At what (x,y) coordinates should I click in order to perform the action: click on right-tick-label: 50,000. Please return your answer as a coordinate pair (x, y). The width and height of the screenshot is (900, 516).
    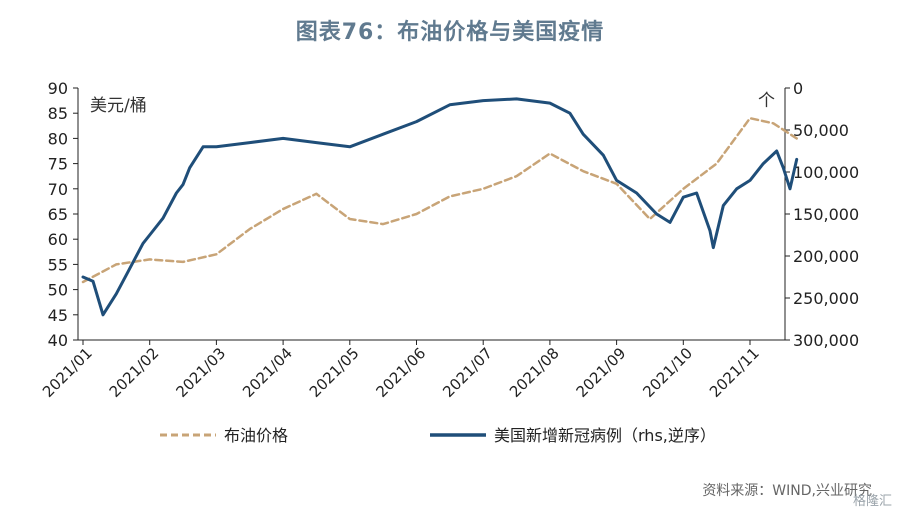
    Looking at the image, I should click on (821, 130).